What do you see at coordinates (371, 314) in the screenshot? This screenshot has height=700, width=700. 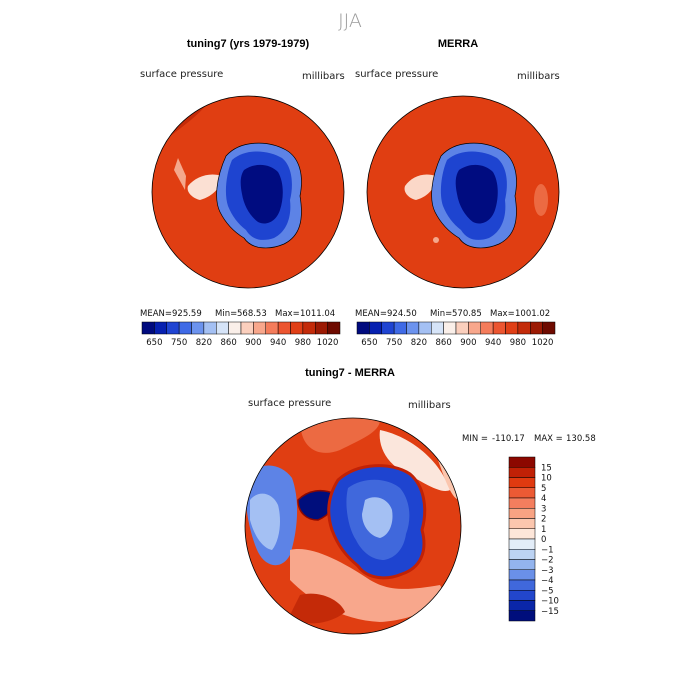 I see `stat-mean-label: MEAN=` at bounding box center [371, 314].